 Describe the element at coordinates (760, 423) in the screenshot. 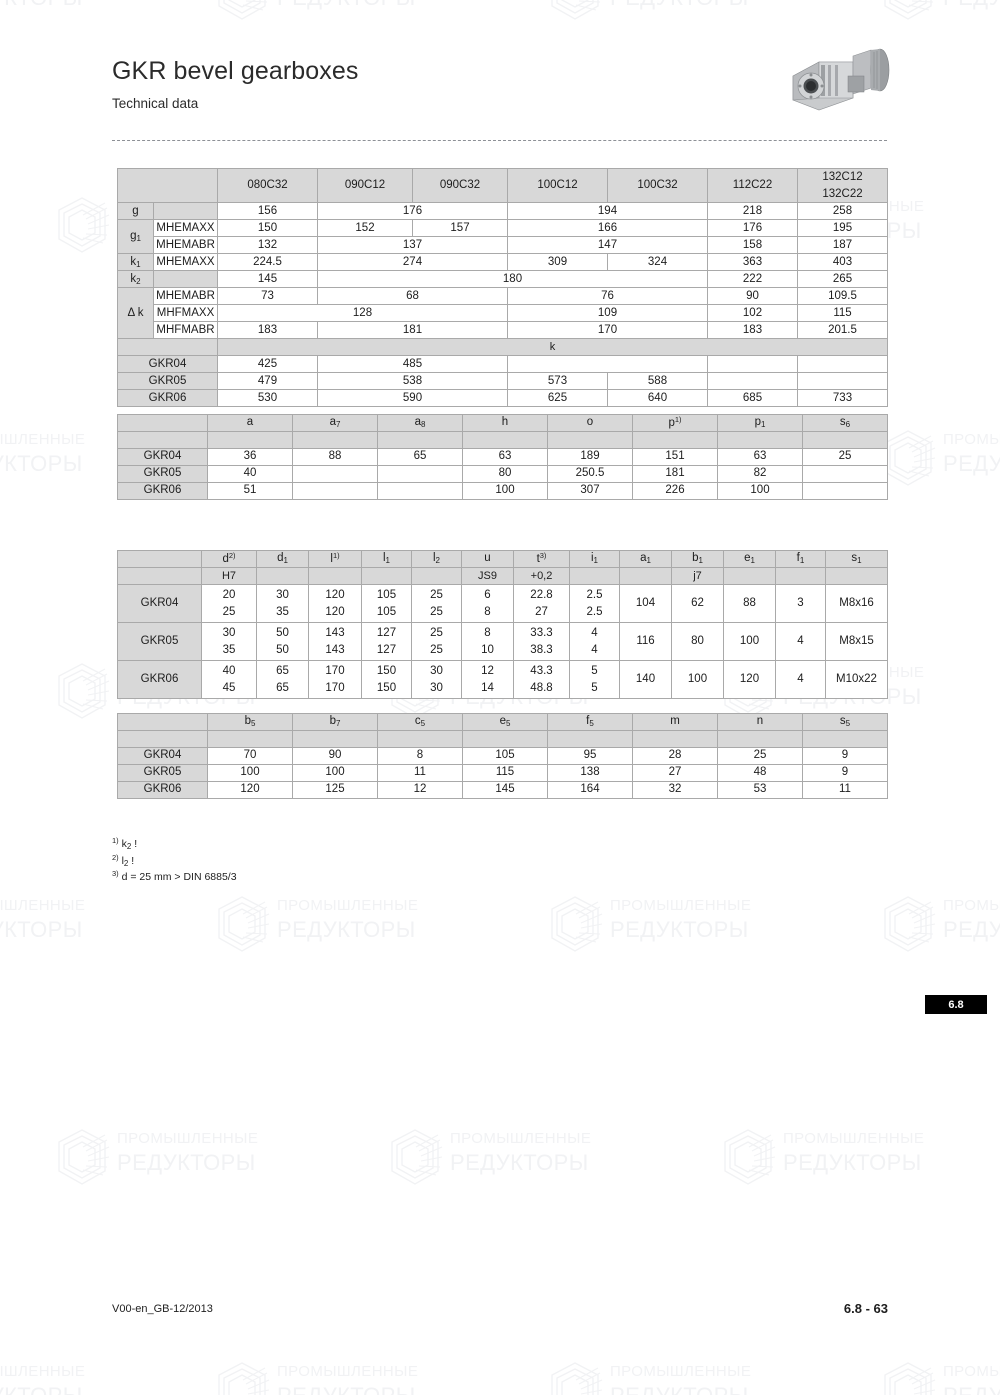

I see `column-header: p1` at that location.